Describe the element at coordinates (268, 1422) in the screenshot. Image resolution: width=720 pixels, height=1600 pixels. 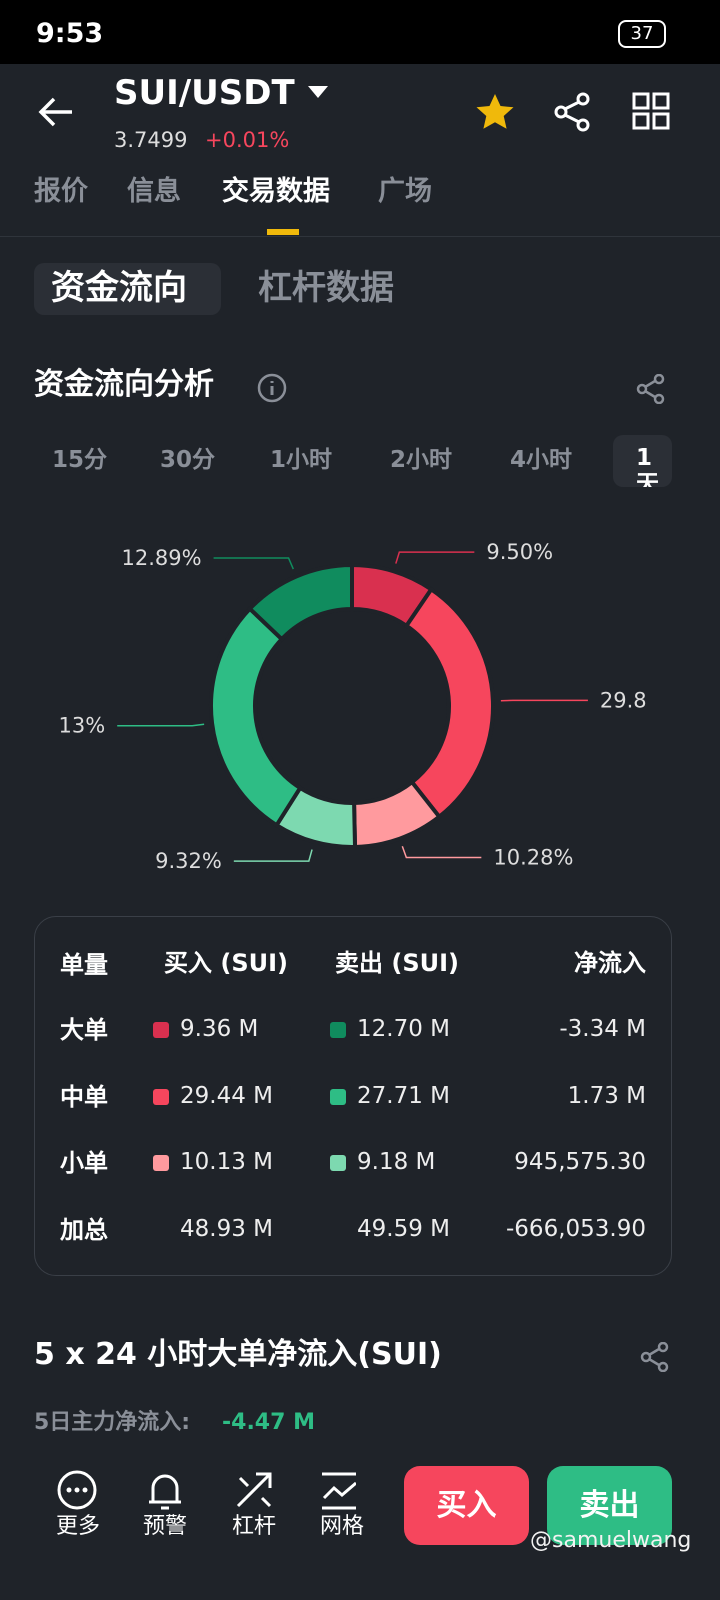
I see `summary-value: -4.47 M` at that location.